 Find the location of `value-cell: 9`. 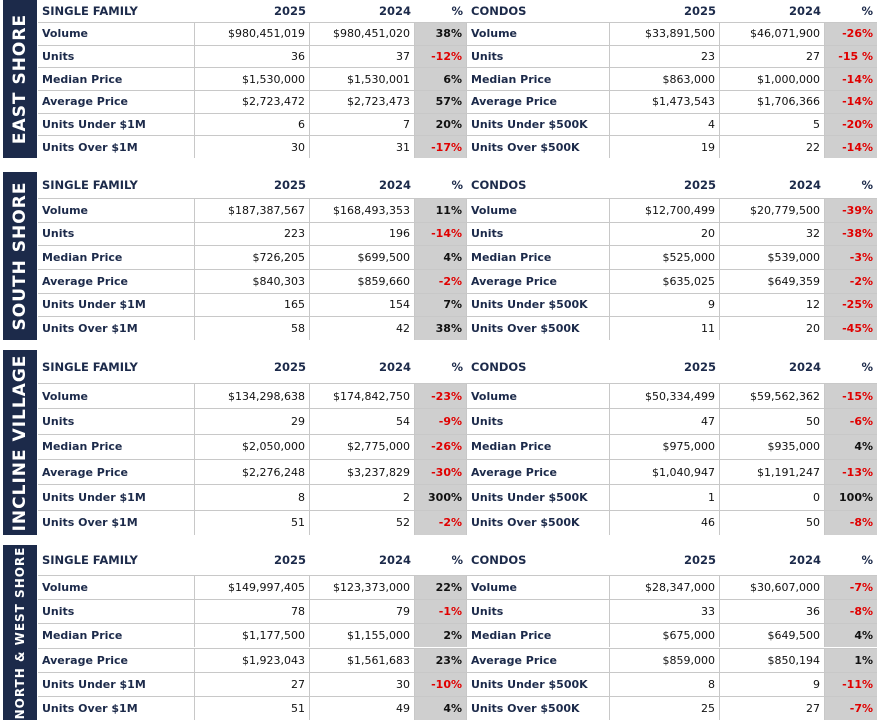

value-cell: 9 is located at coordinates (665, 304).